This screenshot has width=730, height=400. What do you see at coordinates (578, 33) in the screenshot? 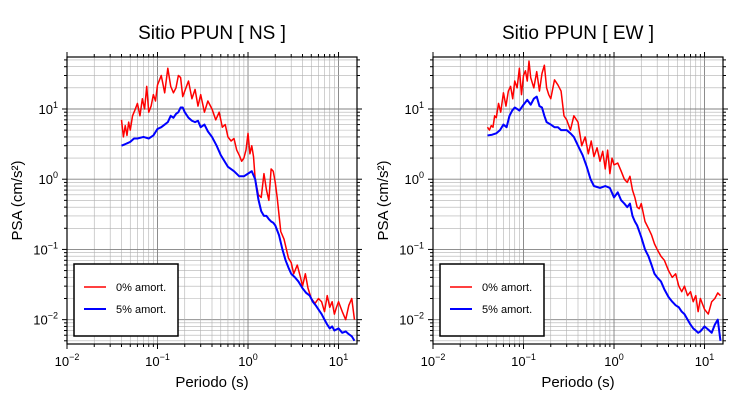
I see `chart-title: Sitio PPUN [ EW ]` at bounding box center [578, 33].